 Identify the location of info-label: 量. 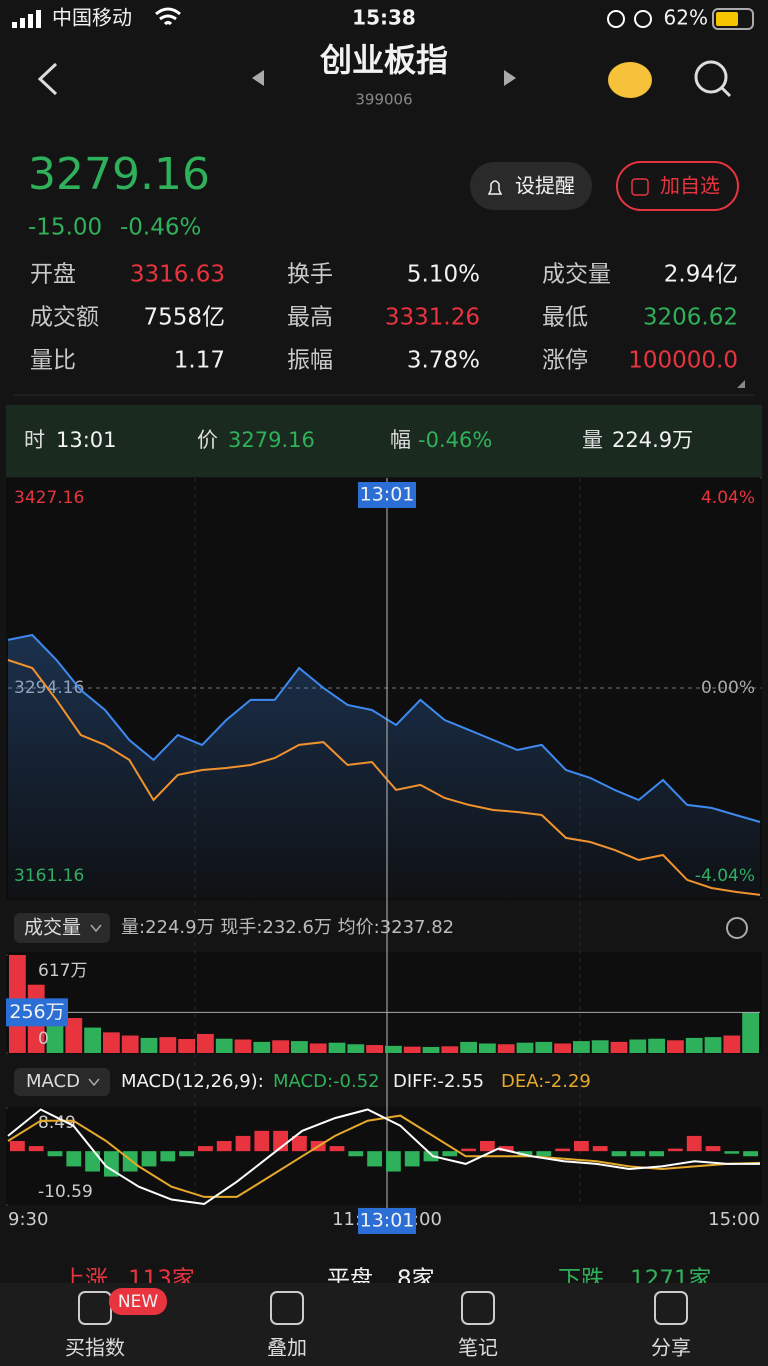
(592, 440).